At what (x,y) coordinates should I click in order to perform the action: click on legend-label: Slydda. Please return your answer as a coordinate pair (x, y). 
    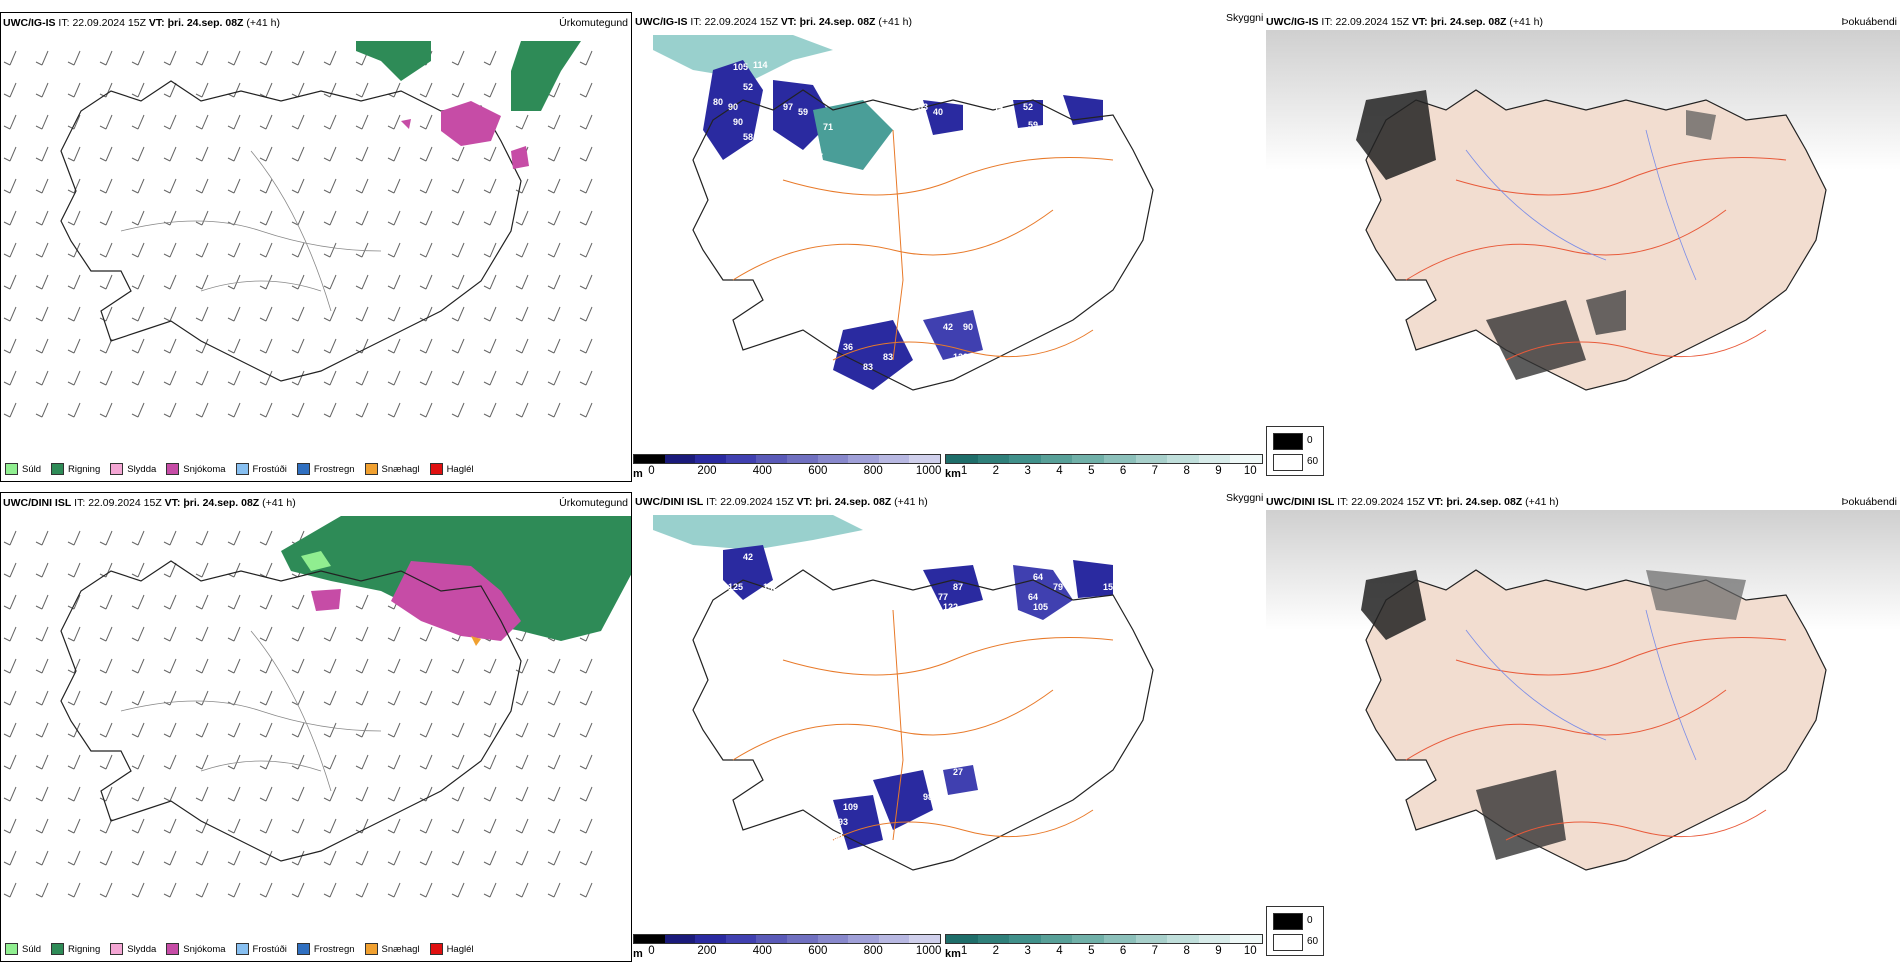
    Looking at the image, I should click on (142, 949).